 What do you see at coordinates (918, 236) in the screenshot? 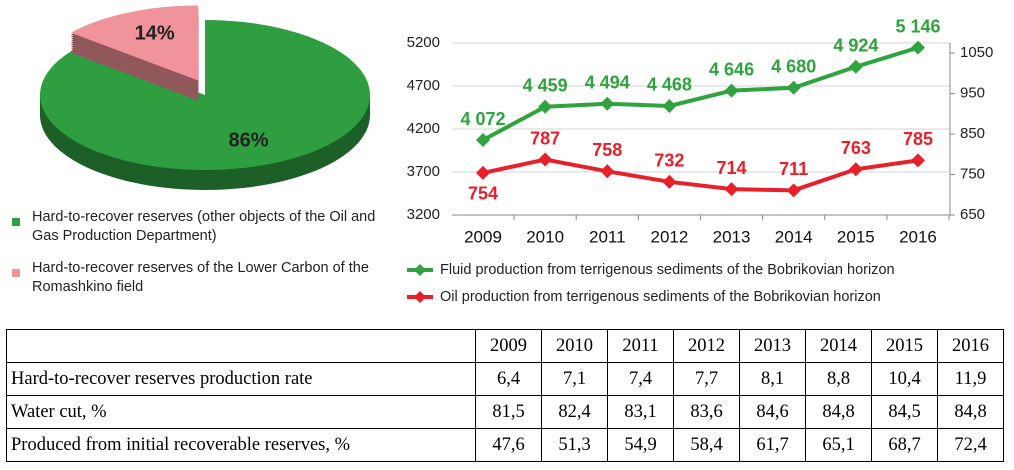
I see `x-tick-label: 2016` at bounding box center [918, 236].